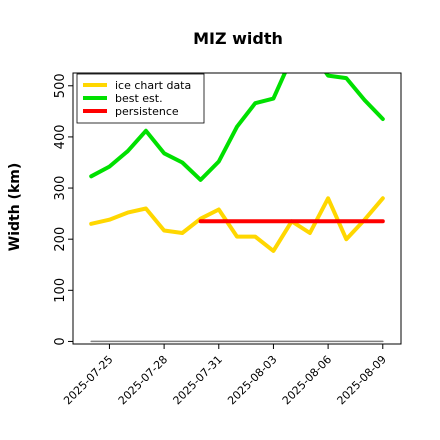 Image resolution: width=440 pixels, height=440 pixels. I want to click on series-line-ice-chart-data, so click(237, 224).